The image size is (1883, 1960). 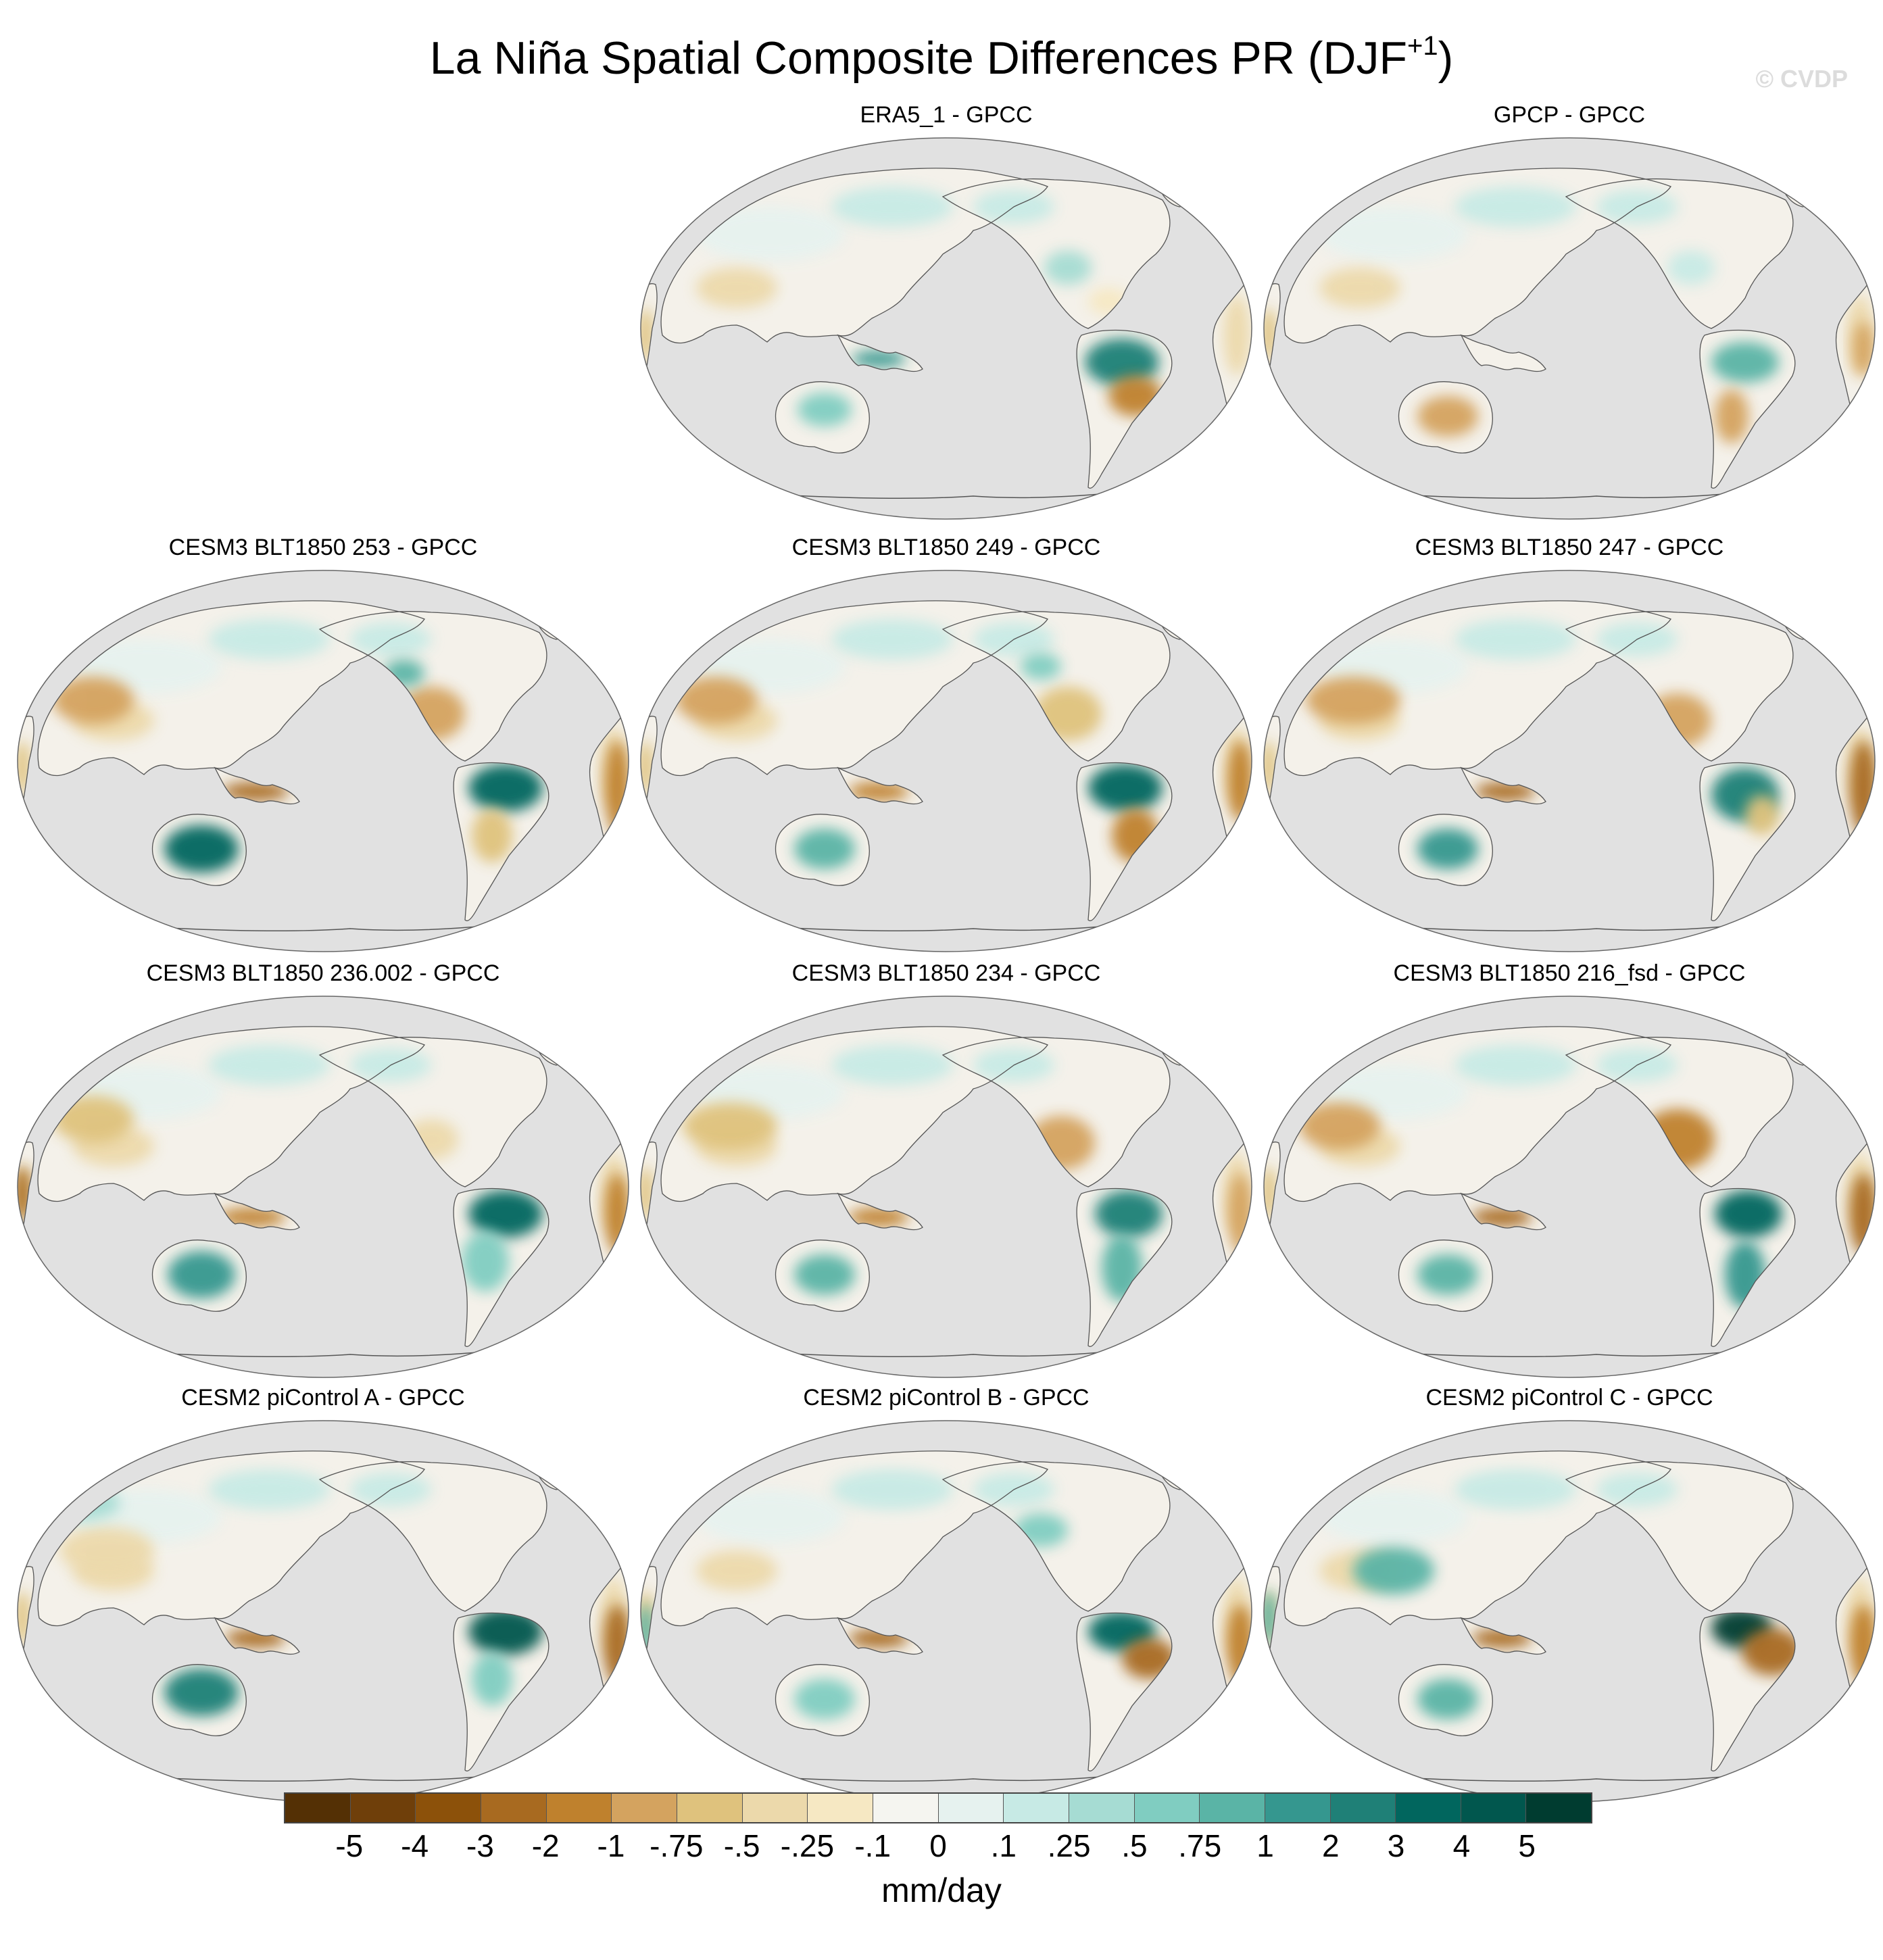 I want to click on colorbar-tick-label: .1, so click(x=1004, y=1845).